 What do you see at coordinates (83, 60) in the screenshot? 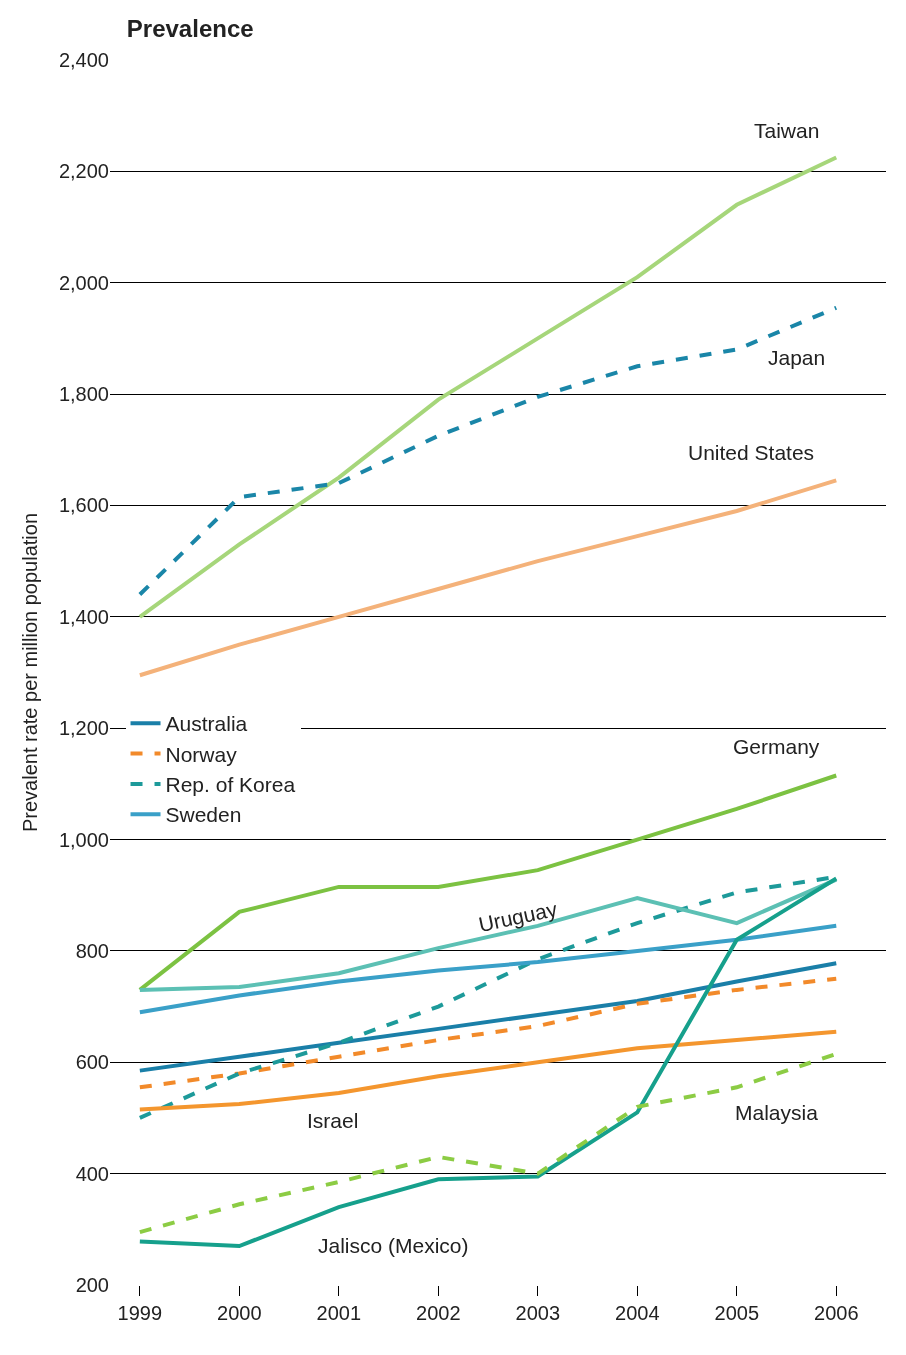
I see `y-tick-label: 2,400` at bounding box center [83, 60].